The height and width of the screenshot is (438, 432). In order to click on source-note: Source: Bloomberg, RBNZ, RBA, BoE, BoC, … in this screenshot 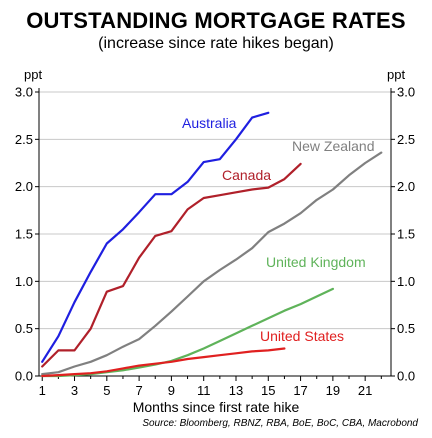, I will do `click(280, 423)`.